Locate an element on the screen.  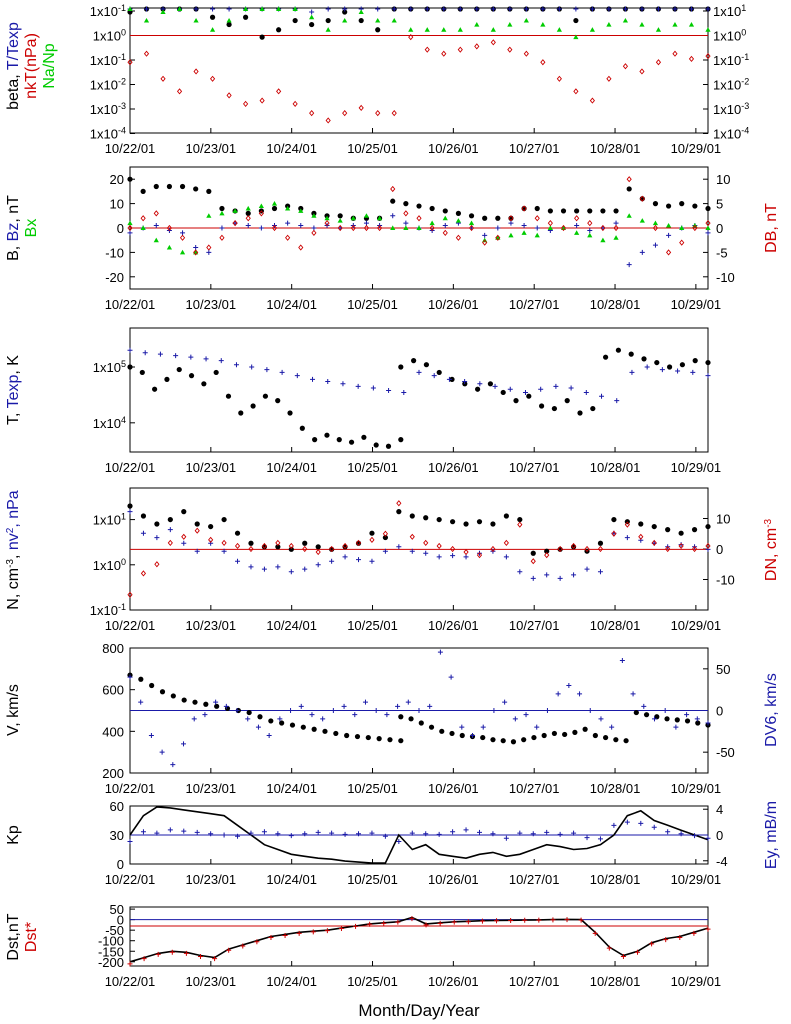
axis-label-part: Texp is located at coordinates (13, 391).